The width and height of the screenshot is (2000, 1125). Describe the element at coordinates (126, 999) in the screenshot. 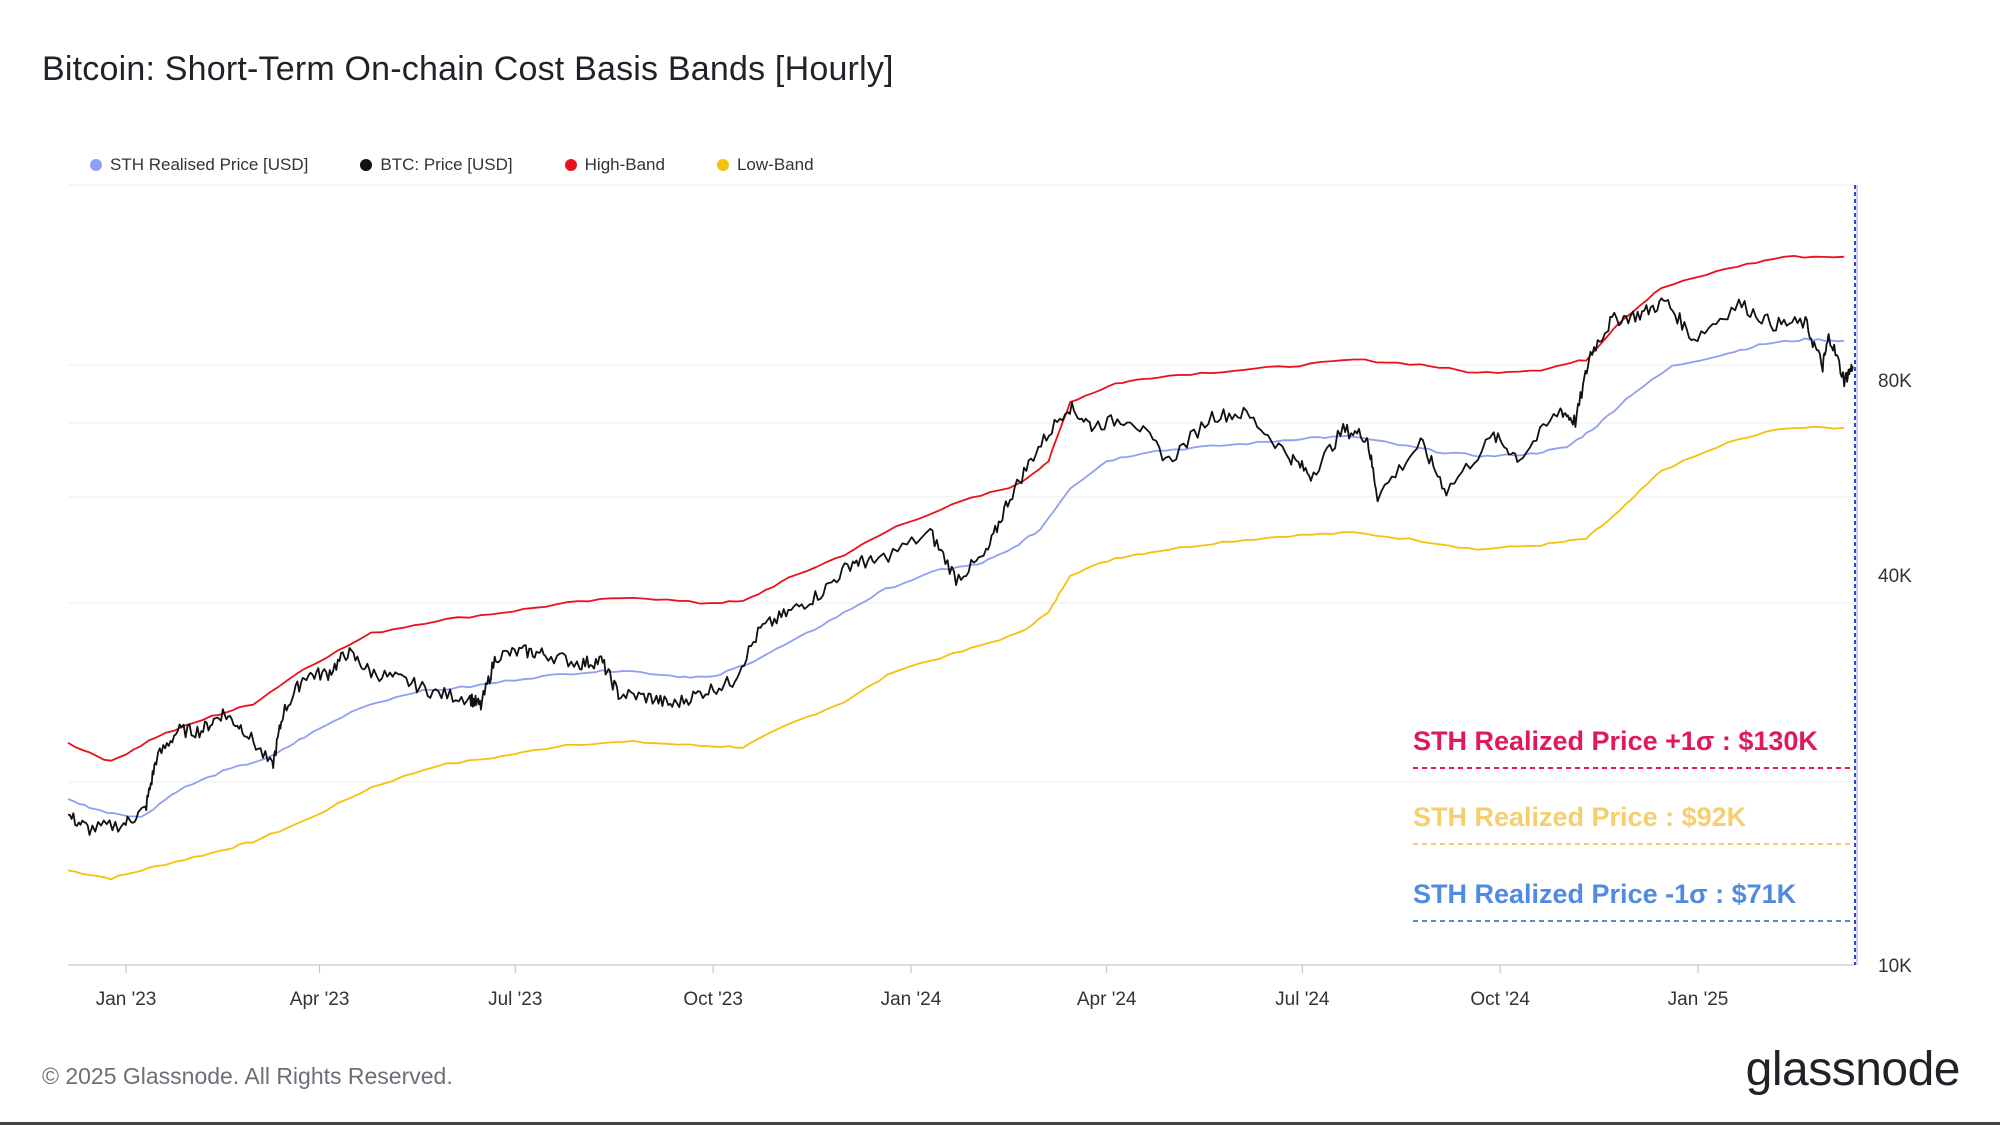

I see `x-tick-label: Jan '23` at that location.